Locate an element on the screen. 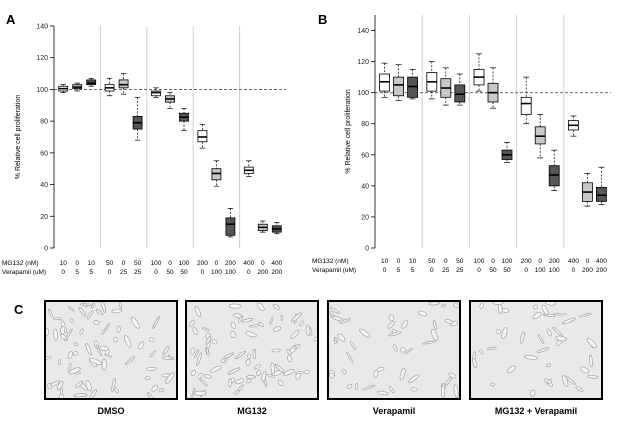 The height and width of the screenshot is (424, 623). verapamil-value: 25 is located at coordinates (460, 270).